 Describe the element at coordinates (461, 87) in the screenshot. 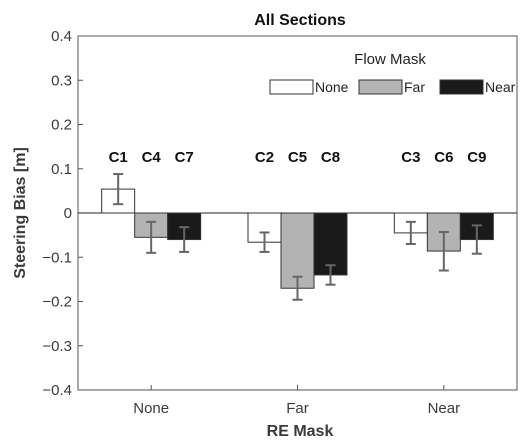

I see `legend-swatch-near` at that location.